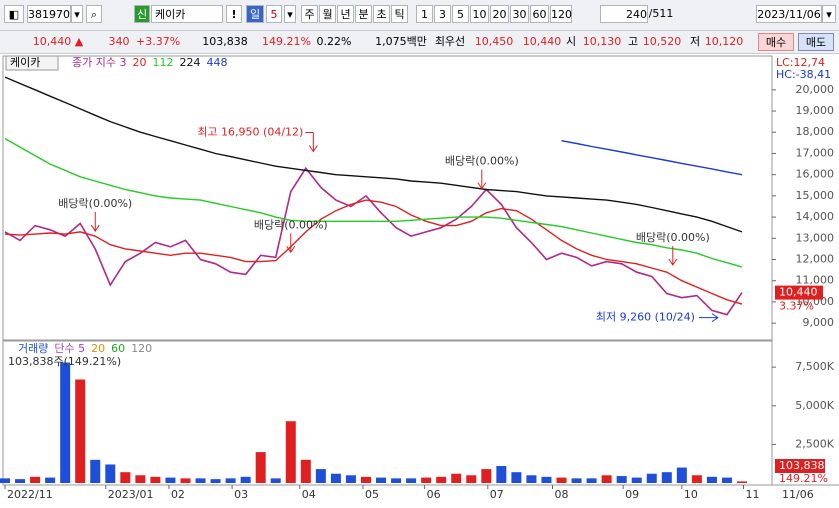 This screenshot has height=508, width=839. What do you see at coordinates (216, 62) in the screenshot?
I see `legend-entry: 448` at bounding box center [216, 62].